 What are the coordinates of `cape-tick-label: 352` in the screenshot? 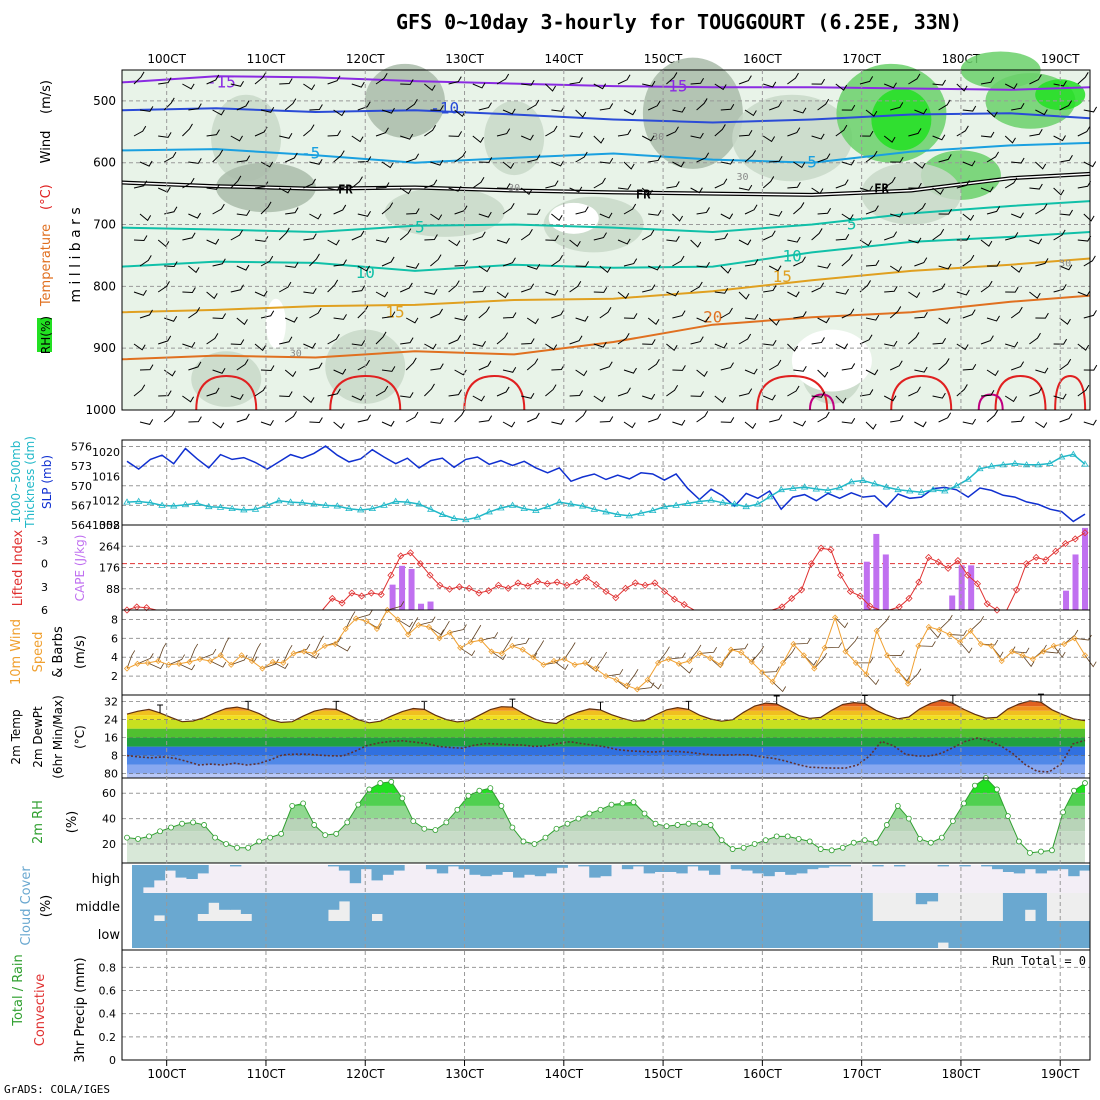 It's located at (109, 525).